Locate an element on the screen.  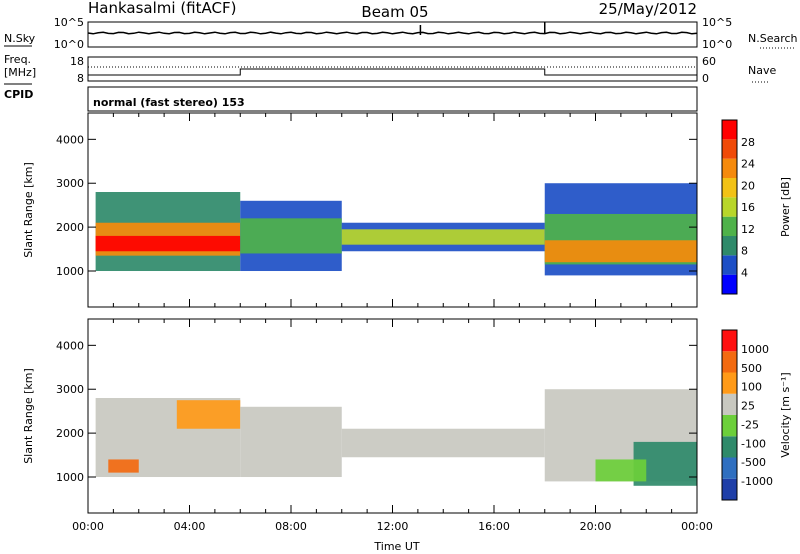
x-tick-label: 16:00 is located at coordinates (494, 526).